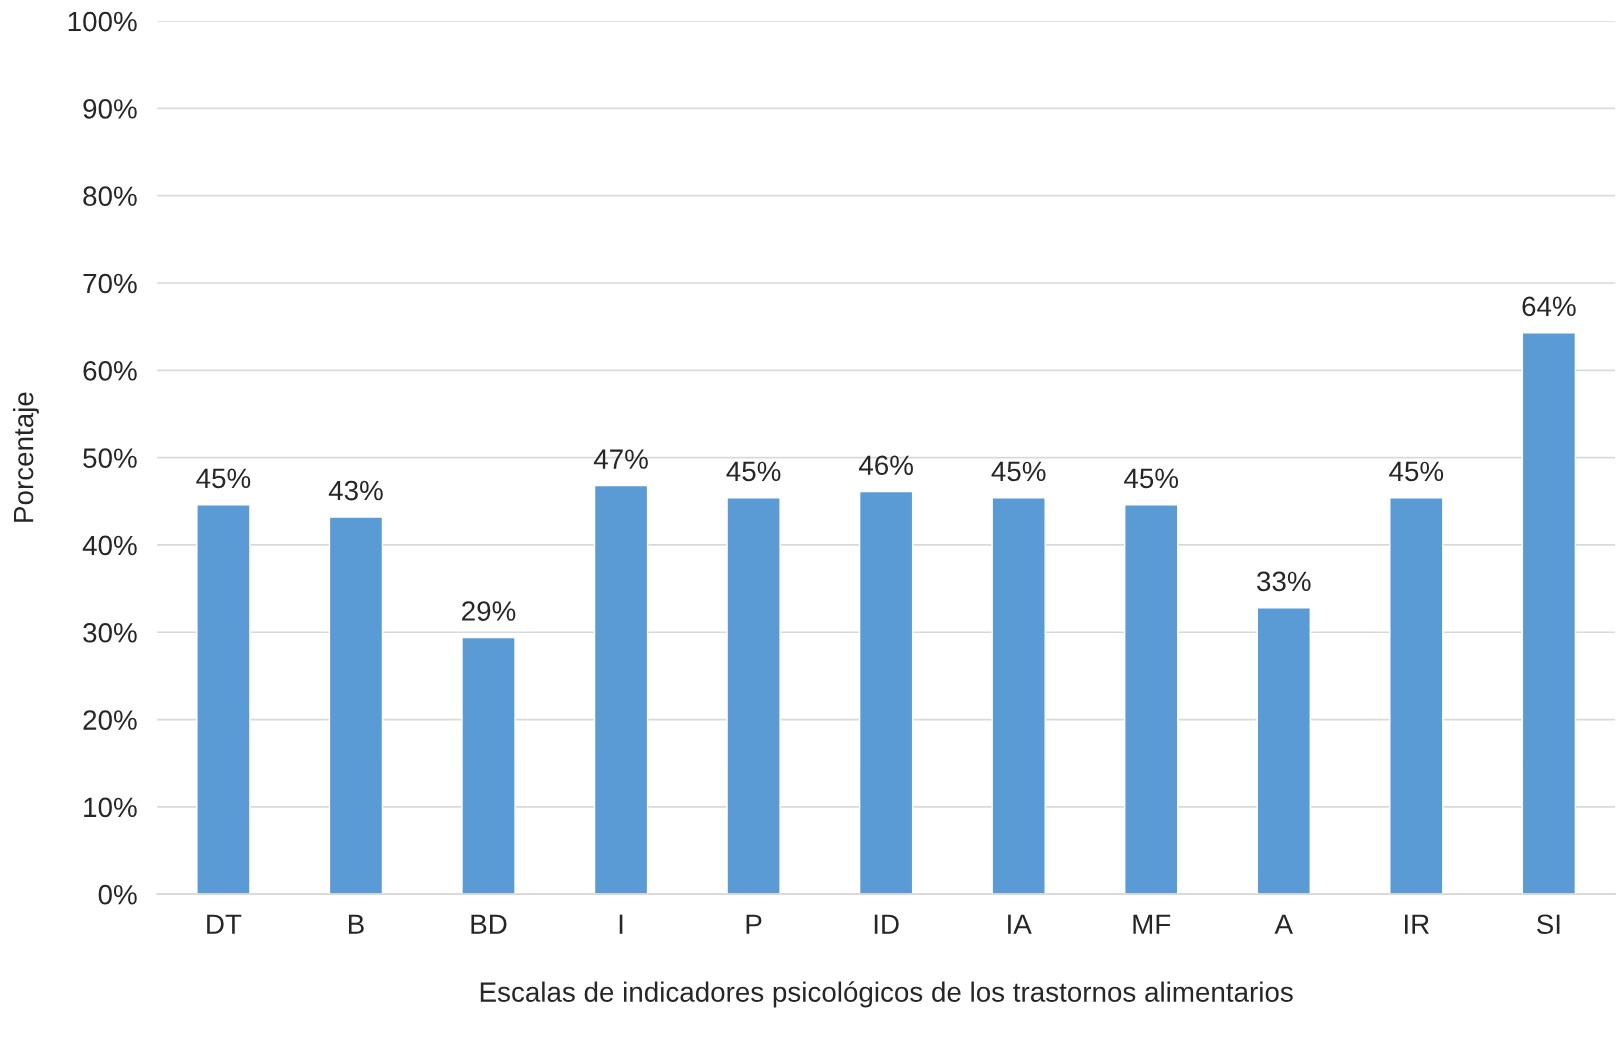  What do you see at coordinates (356, 924) in the screenshot?
I see `x-tick-label: B` at bounding box center [356, 924].